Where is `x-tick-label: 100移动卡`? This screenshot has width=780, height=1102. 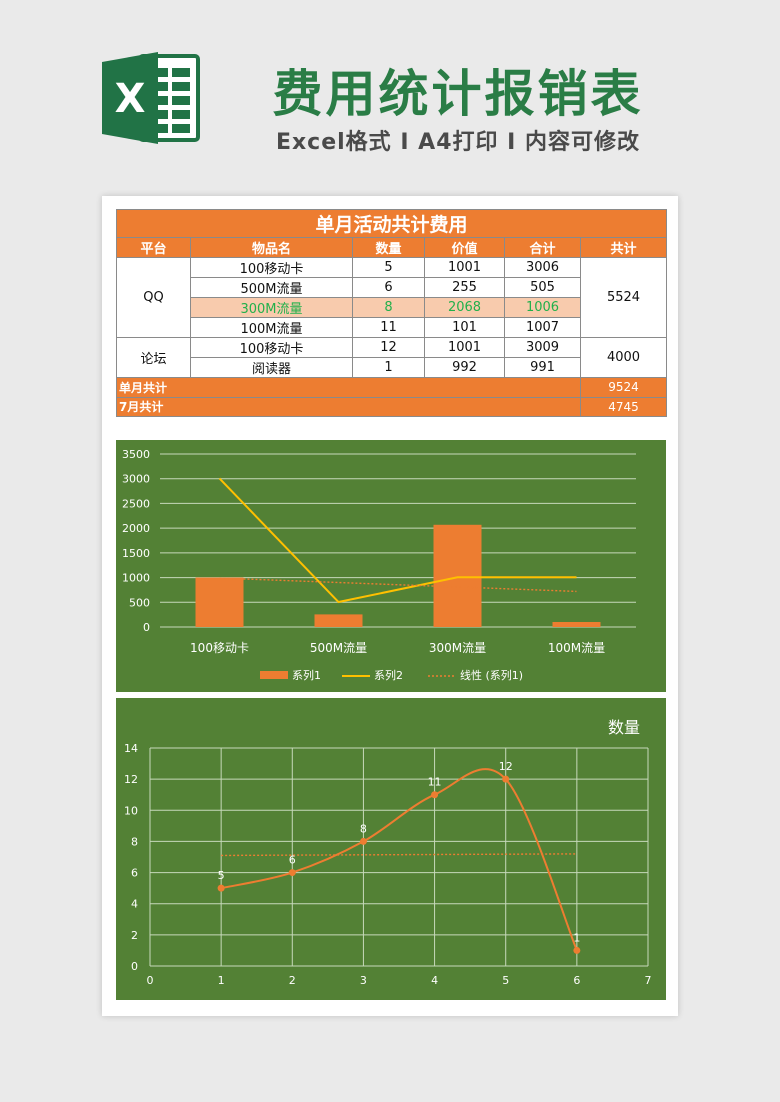
x-tick-label: 100移动卡 is located at coordinates (219, 648).